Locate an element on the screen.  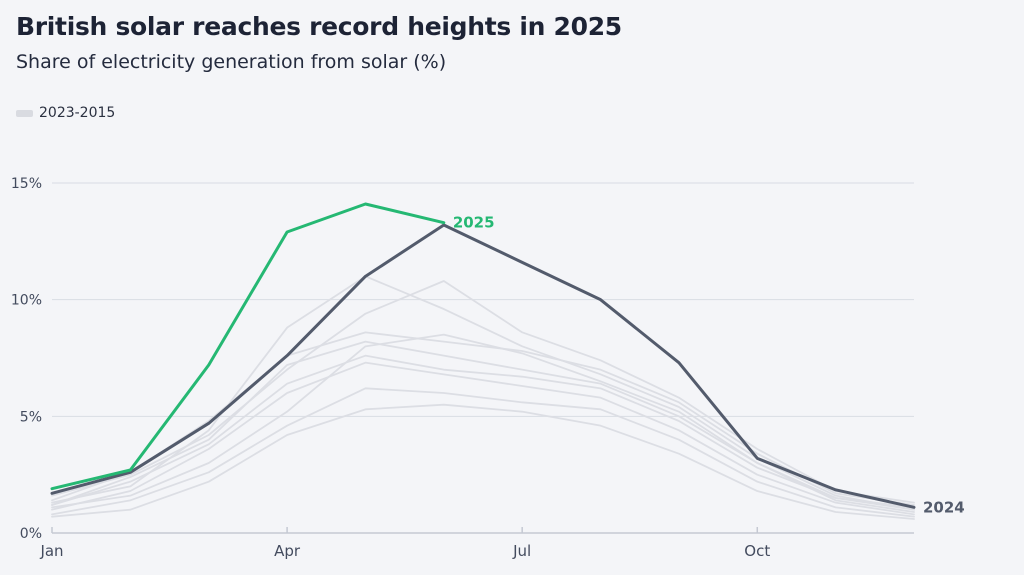
series-end-label-2025: 2025 is located at coordinates (474, 223).